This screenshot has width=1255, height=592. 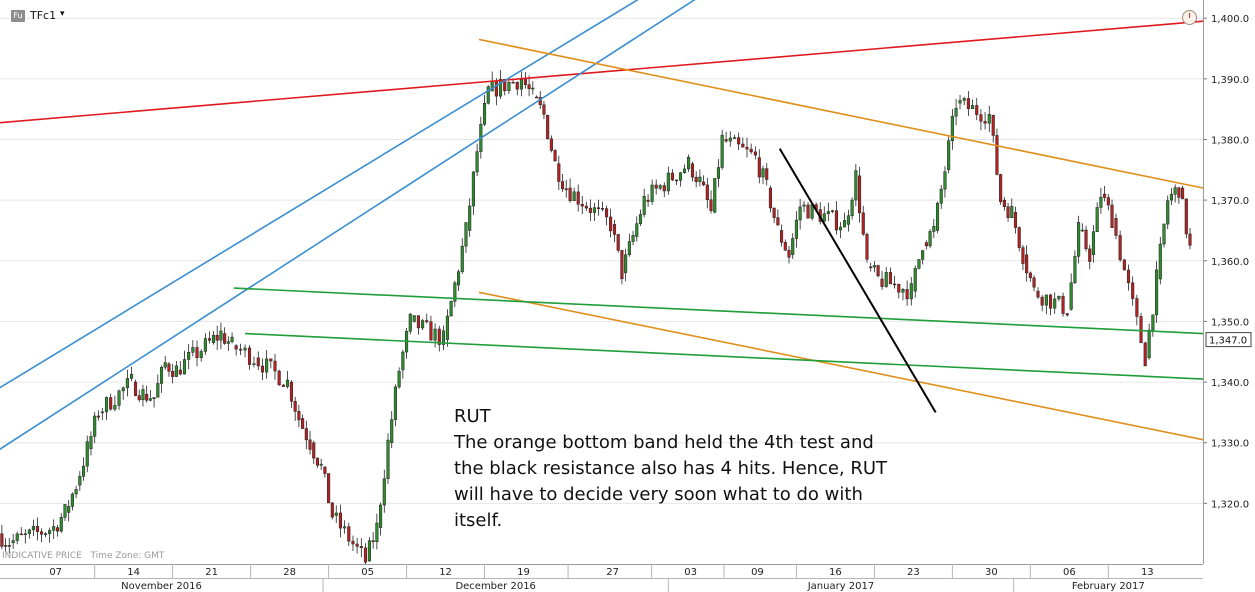 What do you see at coordinates (478, 520) in the screenshot?
I see `note-line: itself.` at bounding box center [478, 520].